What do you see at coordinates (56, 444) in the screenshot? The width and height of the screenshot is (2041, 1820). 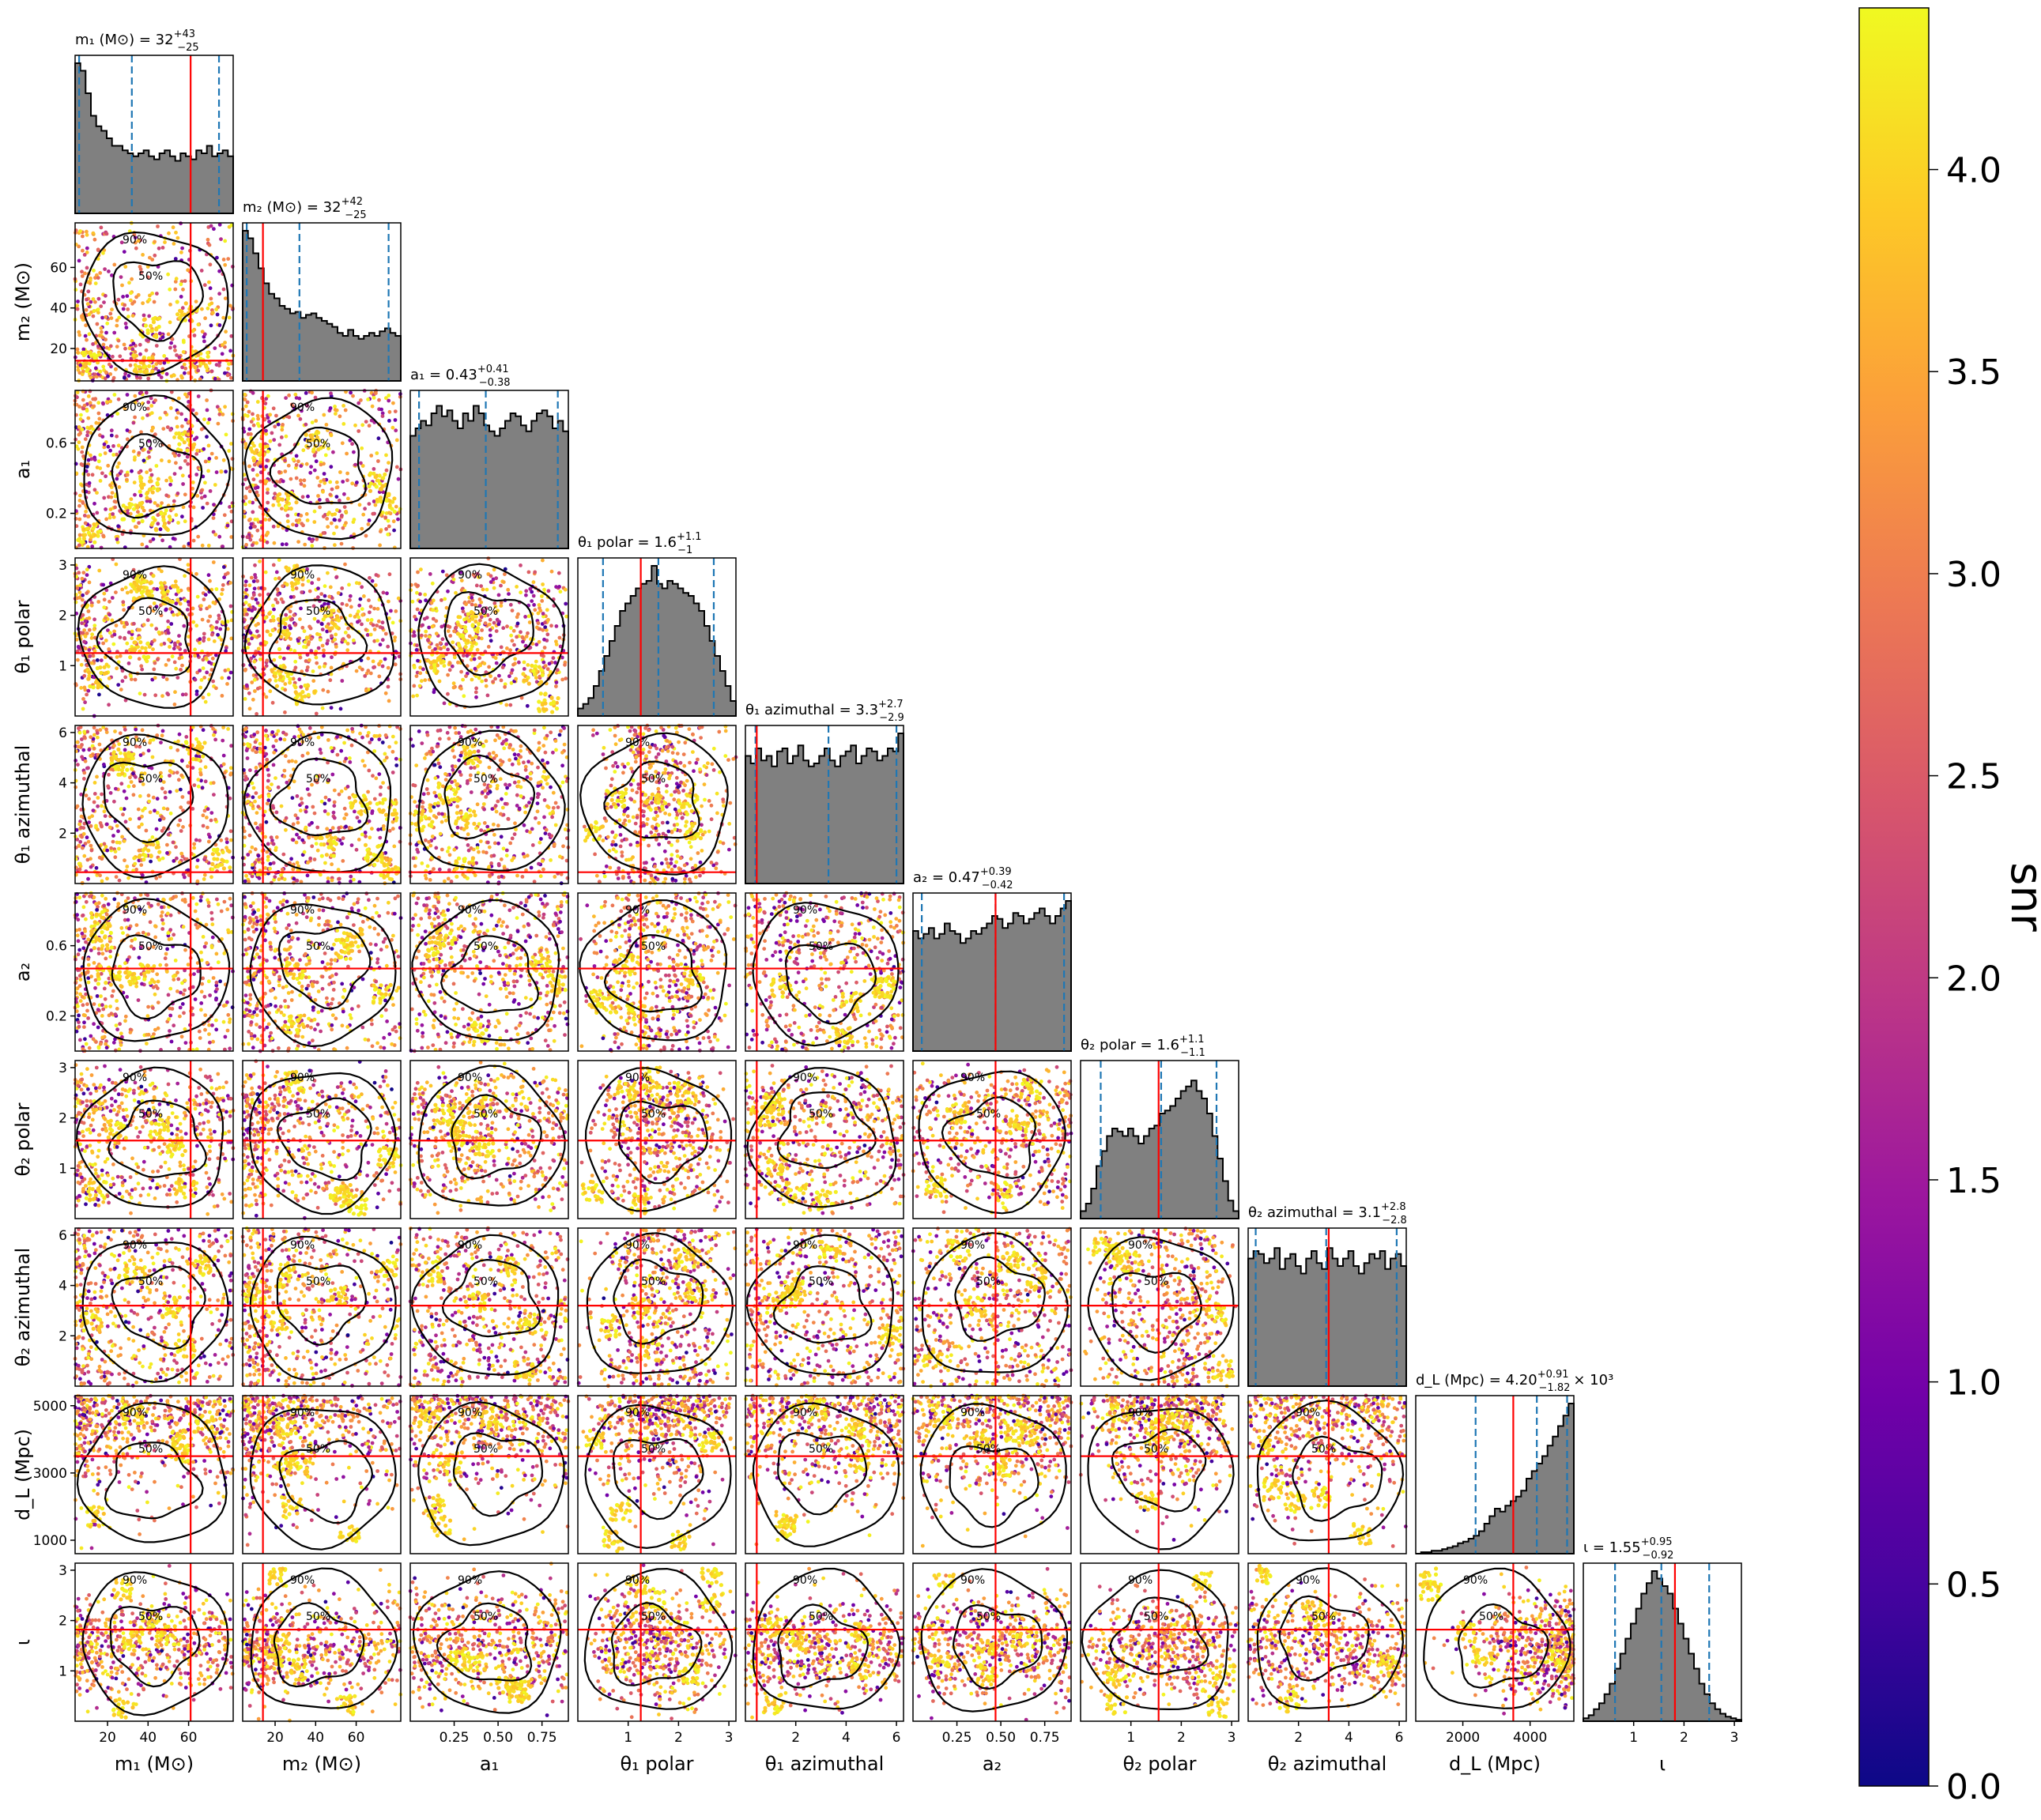 I see `y-tick-label: 0.6` at bounding box center [56, 444].